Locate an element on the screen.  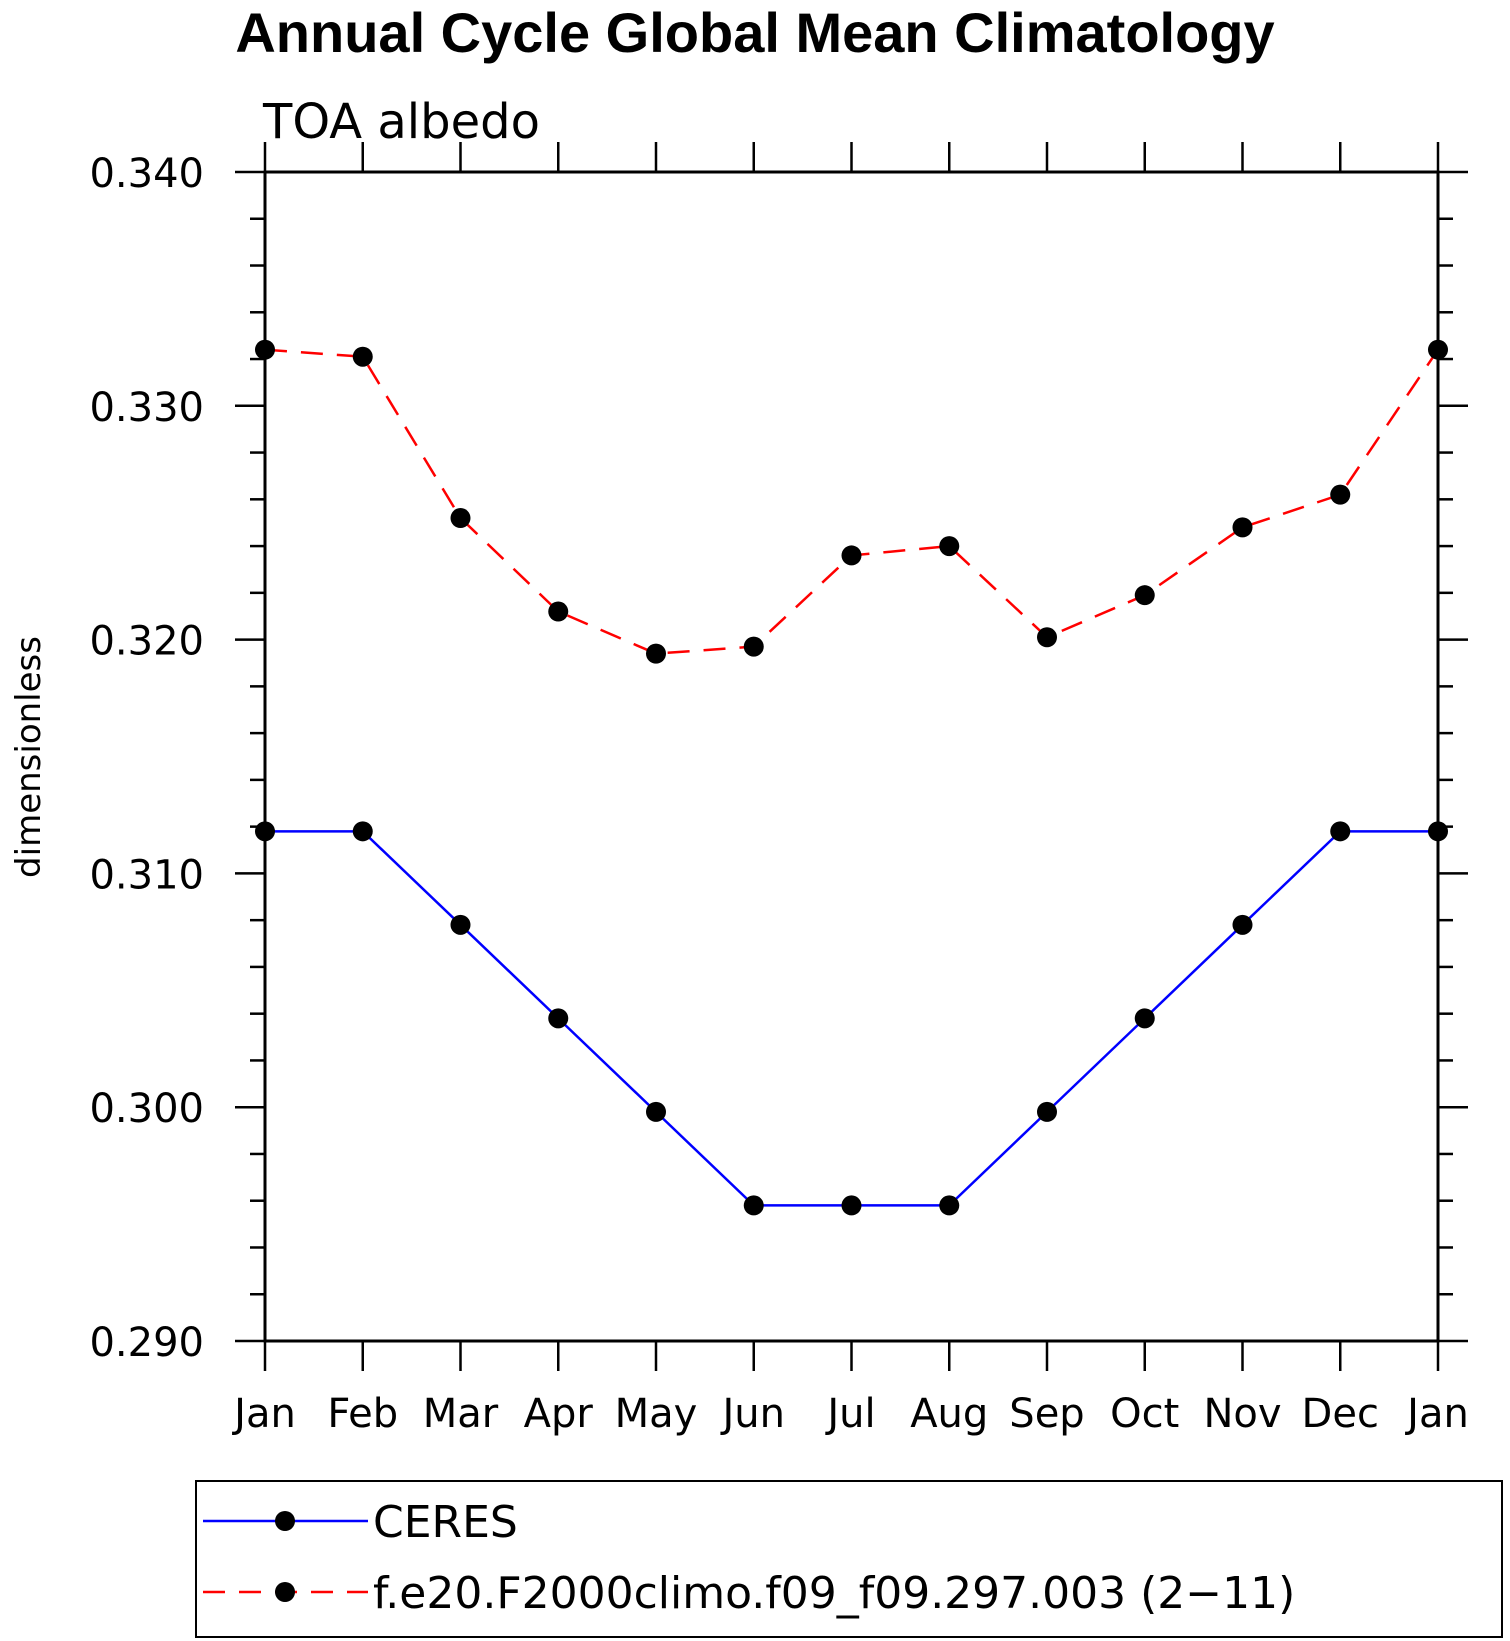
y-tick-label: 0.300 is located at coordinates (146, 1109).